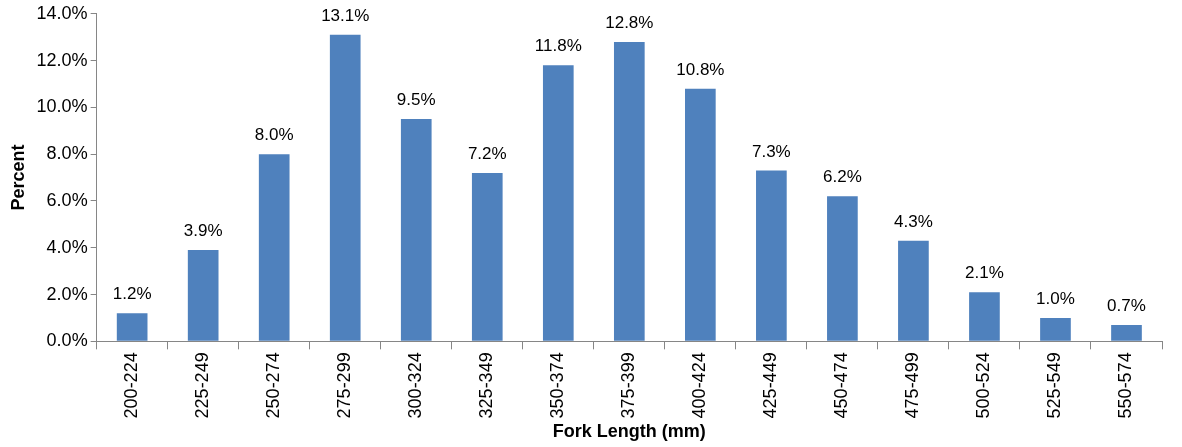 The height and width of the screenshot is (447, 1182). What do you see at coordinates (67, 153) in the screenshot?
I see `y-tick-label: 8.0%` at bounding box center [67, 153].